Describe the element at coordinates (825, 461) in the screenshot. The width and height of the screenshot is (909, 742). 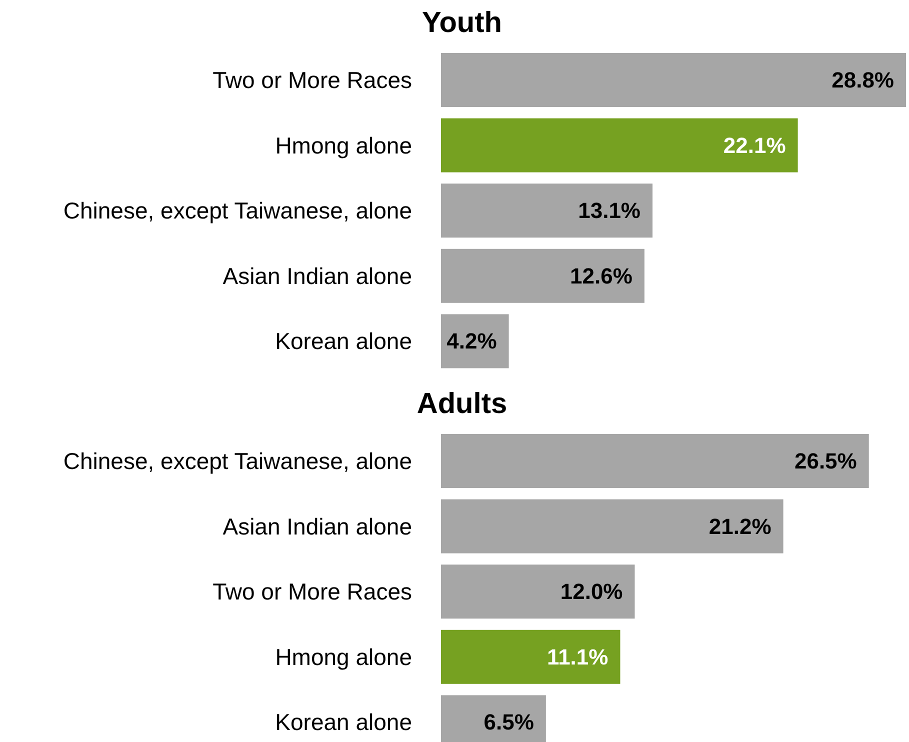
I see `data-label: 26.5%` at that location.